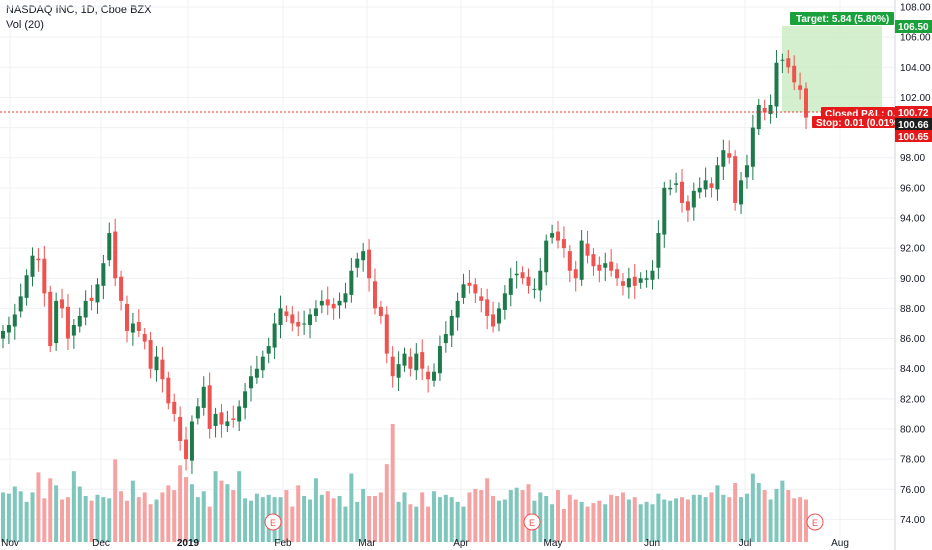 This screenshot has width=932, height=550. What do you see at coordinates (912, 309) in the screenshot?
I see `price-tick-label: 88.00` at bounding box center [912, 309].